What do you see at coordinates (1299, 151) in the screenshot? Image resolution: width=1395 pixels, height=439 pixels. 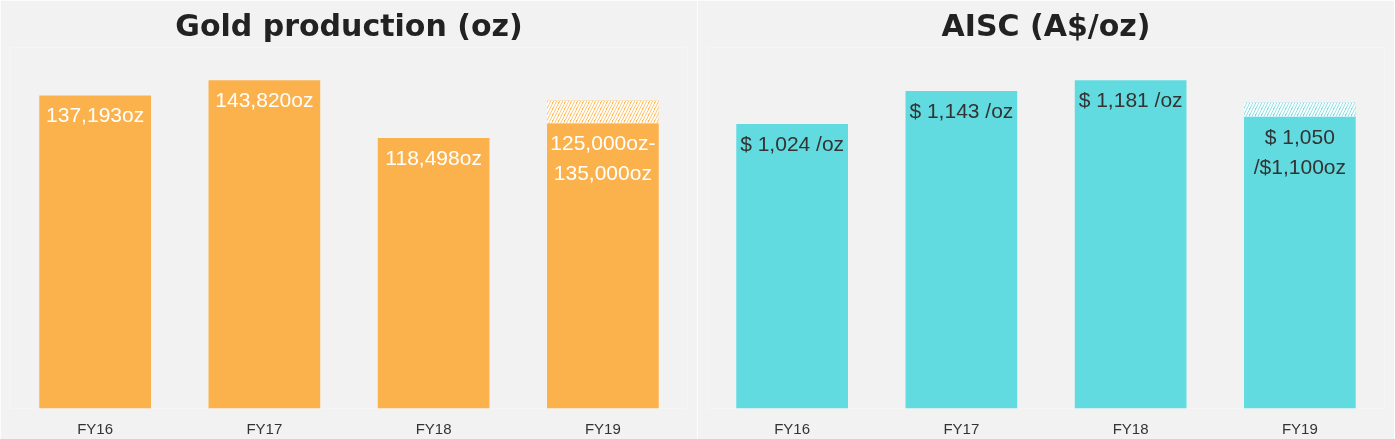 I see `data-label: $ 1,050 /$1,100oz` at bounding box center [1299, 151].